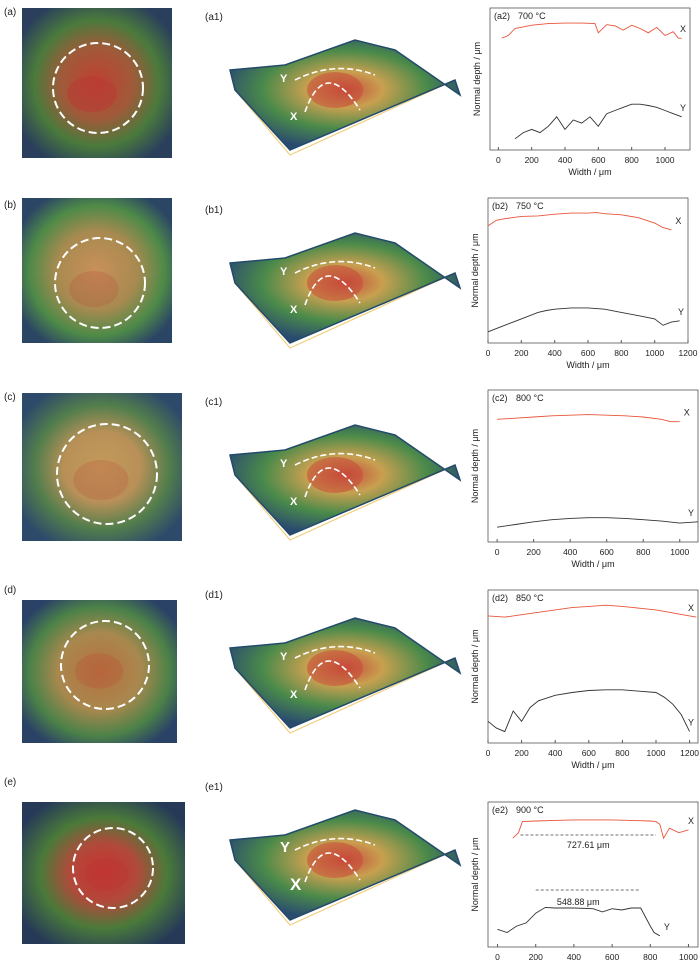  What do you see at coordinates (592, 765) in the screenshot?
I see `plot-x-axis-title: Width / μm` at bounding box center [592, 765].